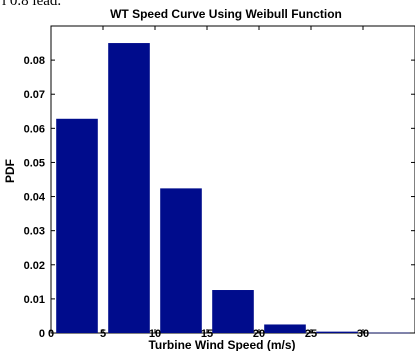  What do you see at coordinates (259, 334) in the screenshot?
I see `x-tick-label: 20` at bounding box center [259, 334].